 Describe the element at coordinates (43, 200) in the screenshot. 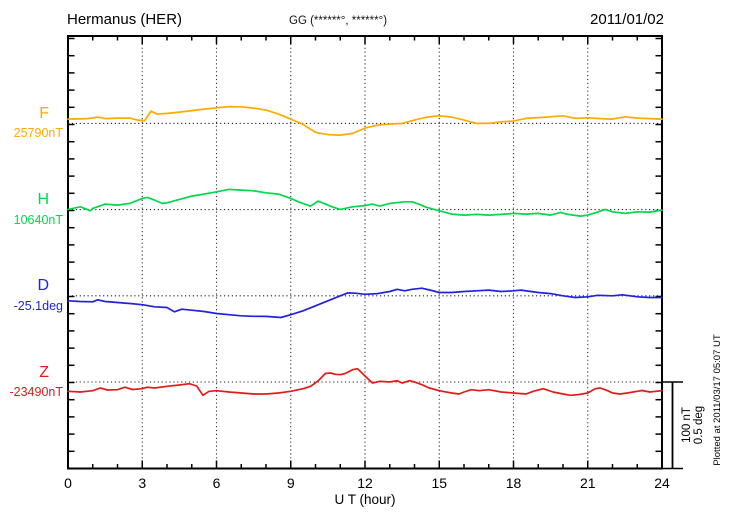

I see `series-letter-H: H` at that location.